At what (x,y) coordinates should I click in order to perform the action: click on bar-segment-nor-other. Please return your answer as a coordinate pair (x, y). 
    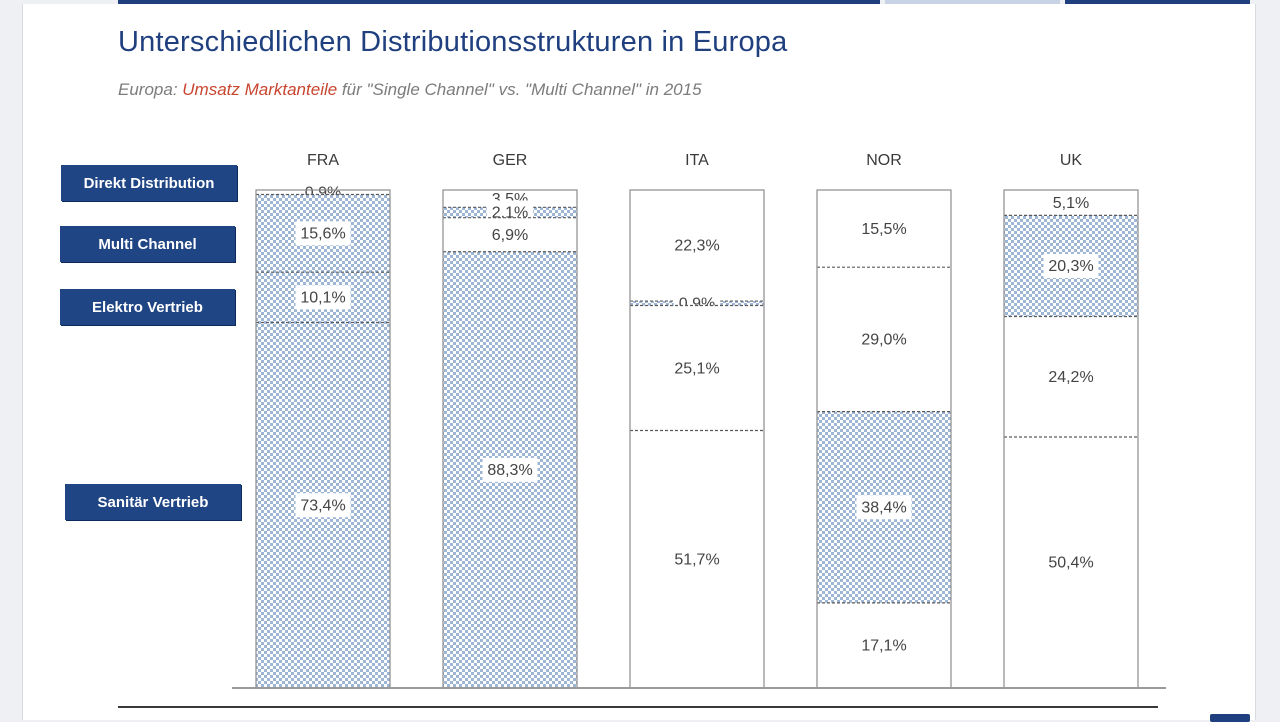
    Looking at the image, I should click on (884, 645).